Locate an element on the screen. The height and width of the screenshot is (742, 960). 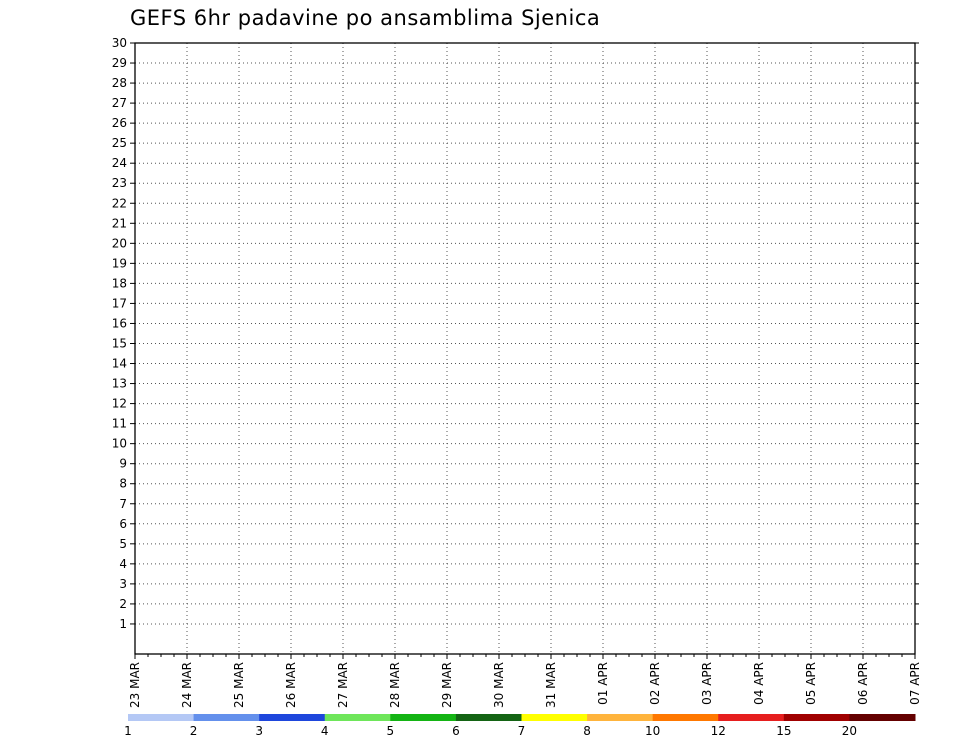
y-tick-label: 5 is located at coordinates (123, 544).